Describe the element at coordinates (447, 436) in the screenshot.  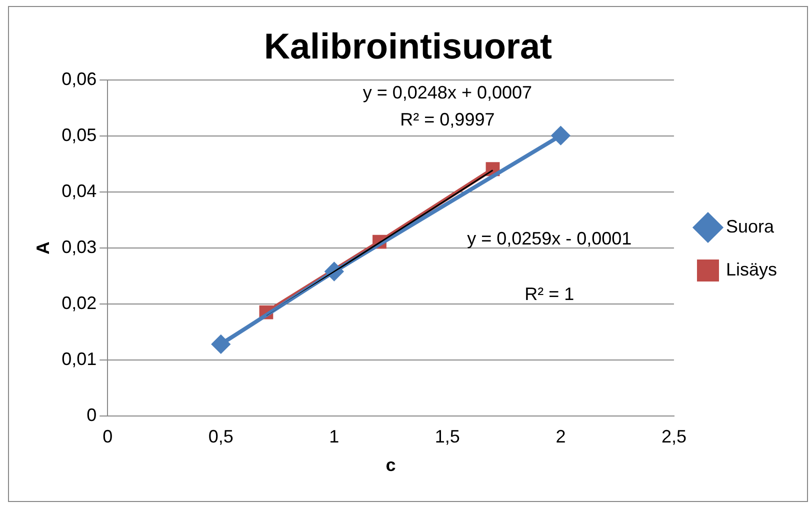
I see `x-tick-label: 1,5` at that location.